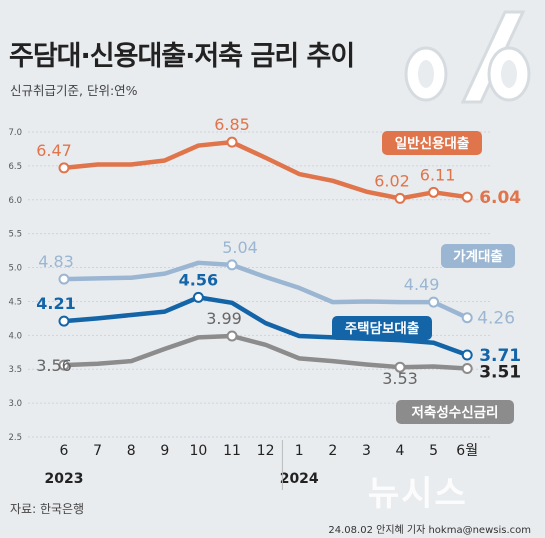 The height and width of the screenshot is (538, 545). What do you see at coordinates (418, 494) in the screenshot?
I see `watermark-logo: 뉴시스` at bounding box center [418, 494].